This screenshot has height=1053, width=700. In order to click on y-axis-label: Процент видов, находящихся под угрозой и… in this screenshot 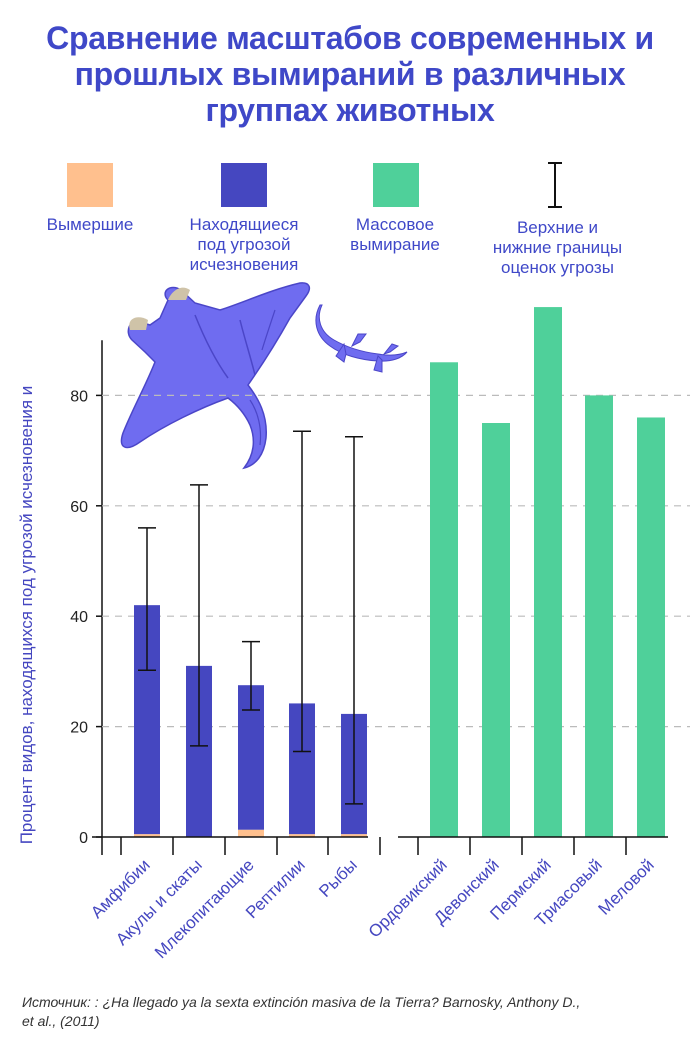, I will do `click(26, 615)`.